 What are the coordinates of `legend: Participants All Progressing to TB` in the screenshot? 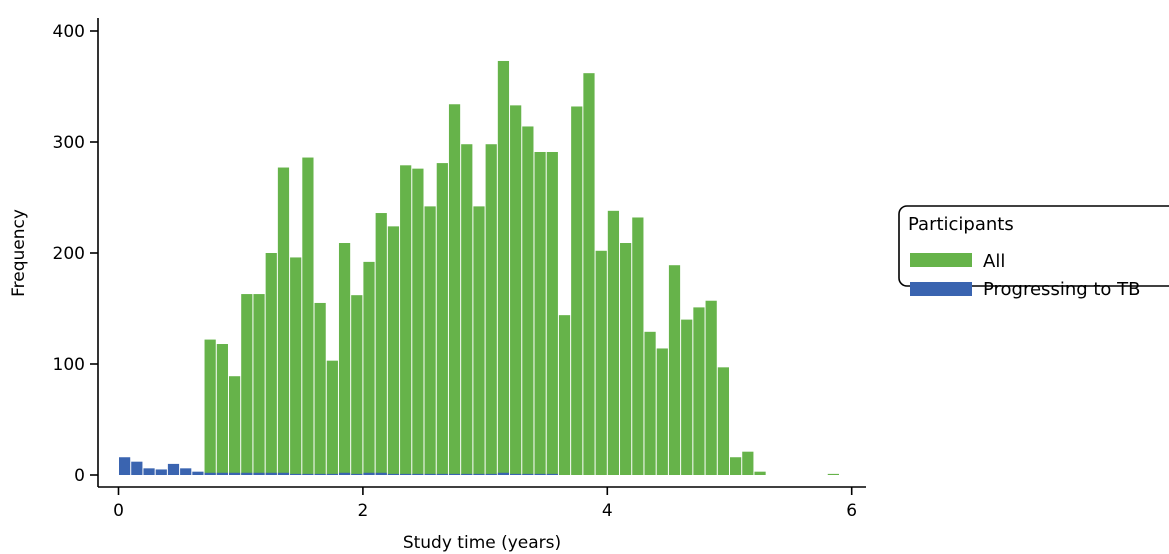 It's located at (1033, 252).